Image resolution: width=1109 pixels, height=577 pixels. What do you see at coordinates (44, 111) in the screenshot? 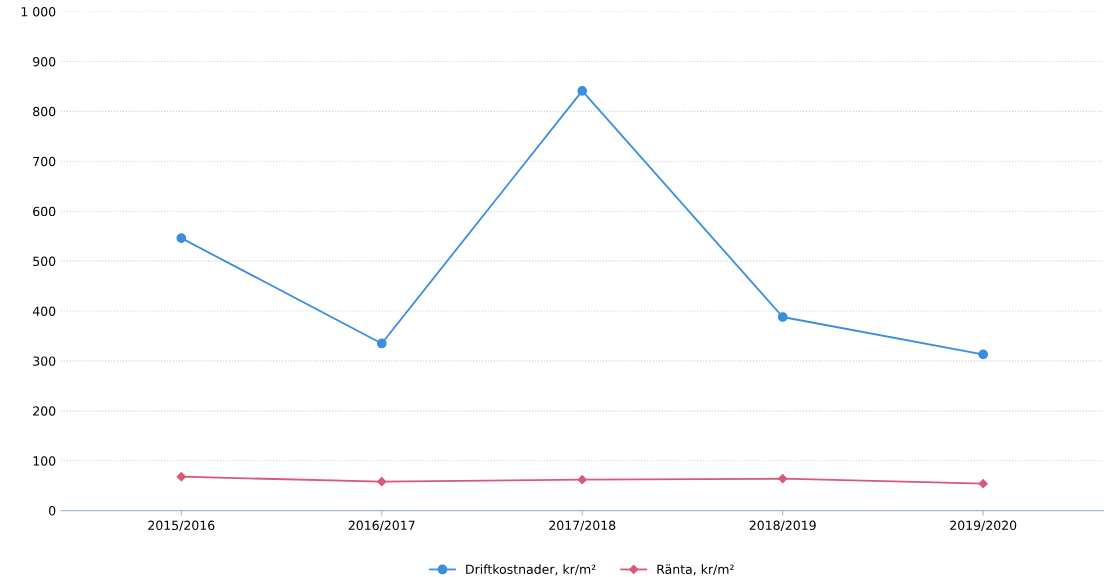
I see `y-tick-label: 800` at bounding box center [44, 111].